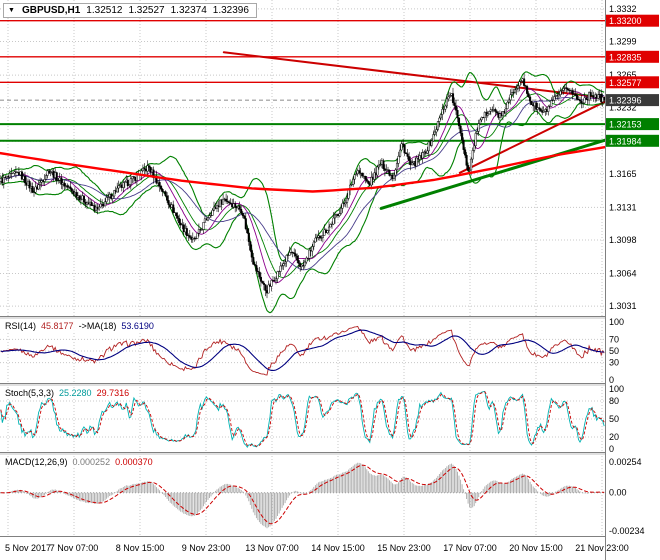 Image resolution: width=660 pixels, height=560 pixels. What do you see at coordinates (602, 548) in the screenshot?
I see `svg-text: 21 Nov 23:00` at bounding box center [602, 548].